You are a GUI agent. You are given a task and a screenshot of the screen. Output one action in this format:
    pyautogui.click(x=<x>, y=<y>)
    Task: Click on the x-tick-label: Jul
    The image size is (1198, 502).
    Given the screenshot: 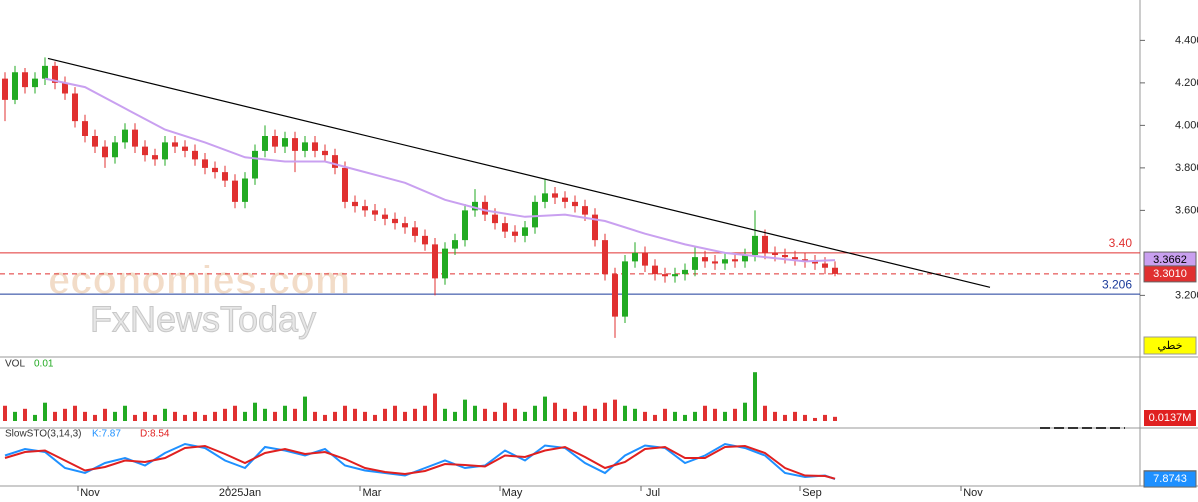 What is the action you would take?
    pyautogui.click(x=653, y=493)
    